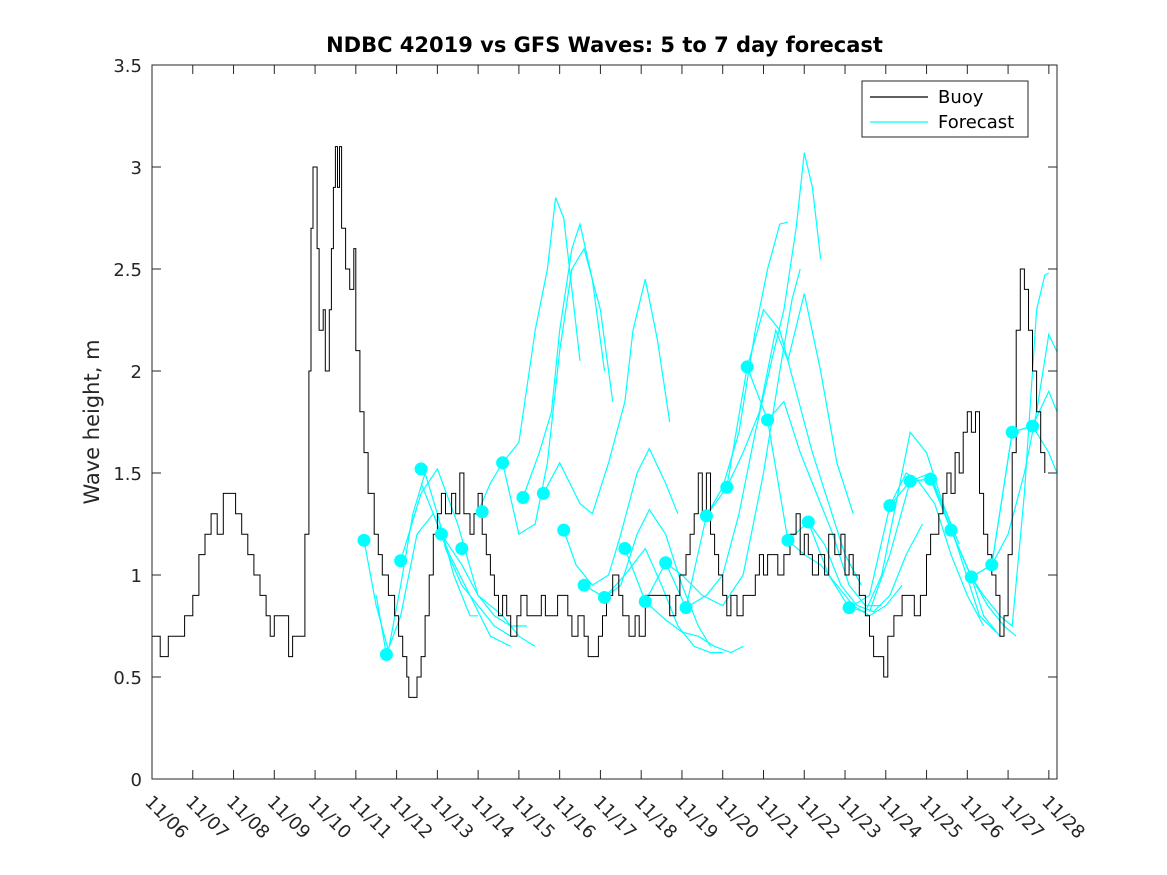 Image resolution: width=1167 pixels, height=875 pixels. What do you see at coordinates (92, 421) in the screenshot?
I see `y-axis-label: Wave height, m` at bounding box center [92, 421].